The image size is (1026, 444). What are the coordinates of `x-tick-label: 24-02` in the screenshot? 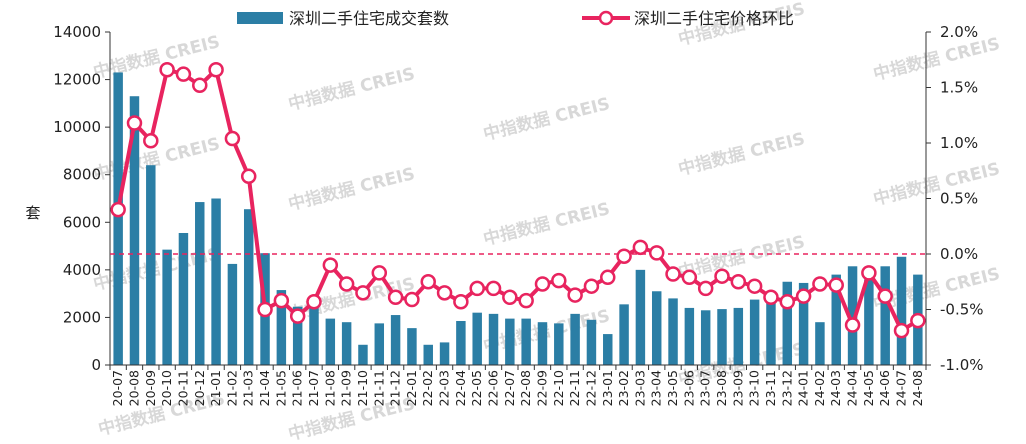 It's located at (819, 388).